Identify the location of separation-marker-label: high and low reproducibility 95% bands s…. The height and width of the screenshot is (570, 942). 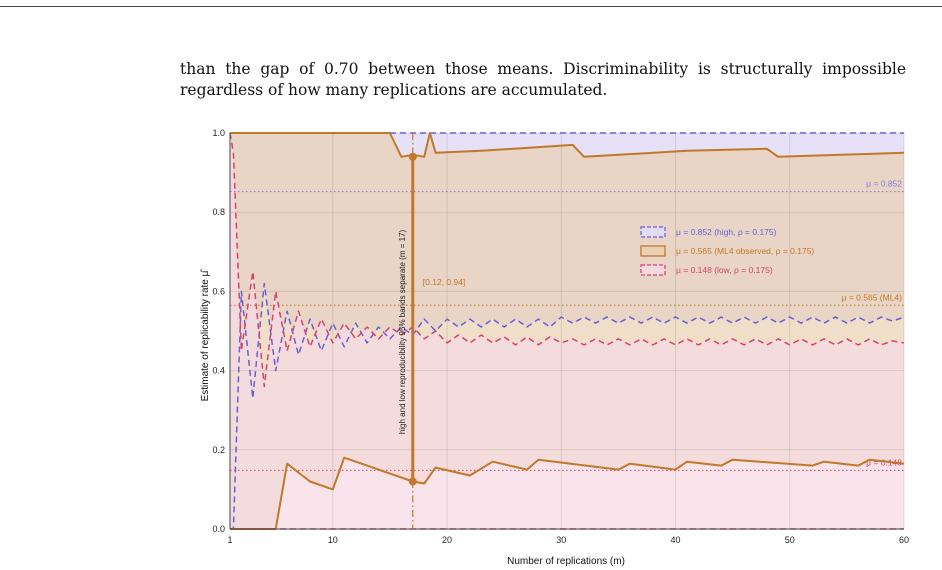
(402, 331).